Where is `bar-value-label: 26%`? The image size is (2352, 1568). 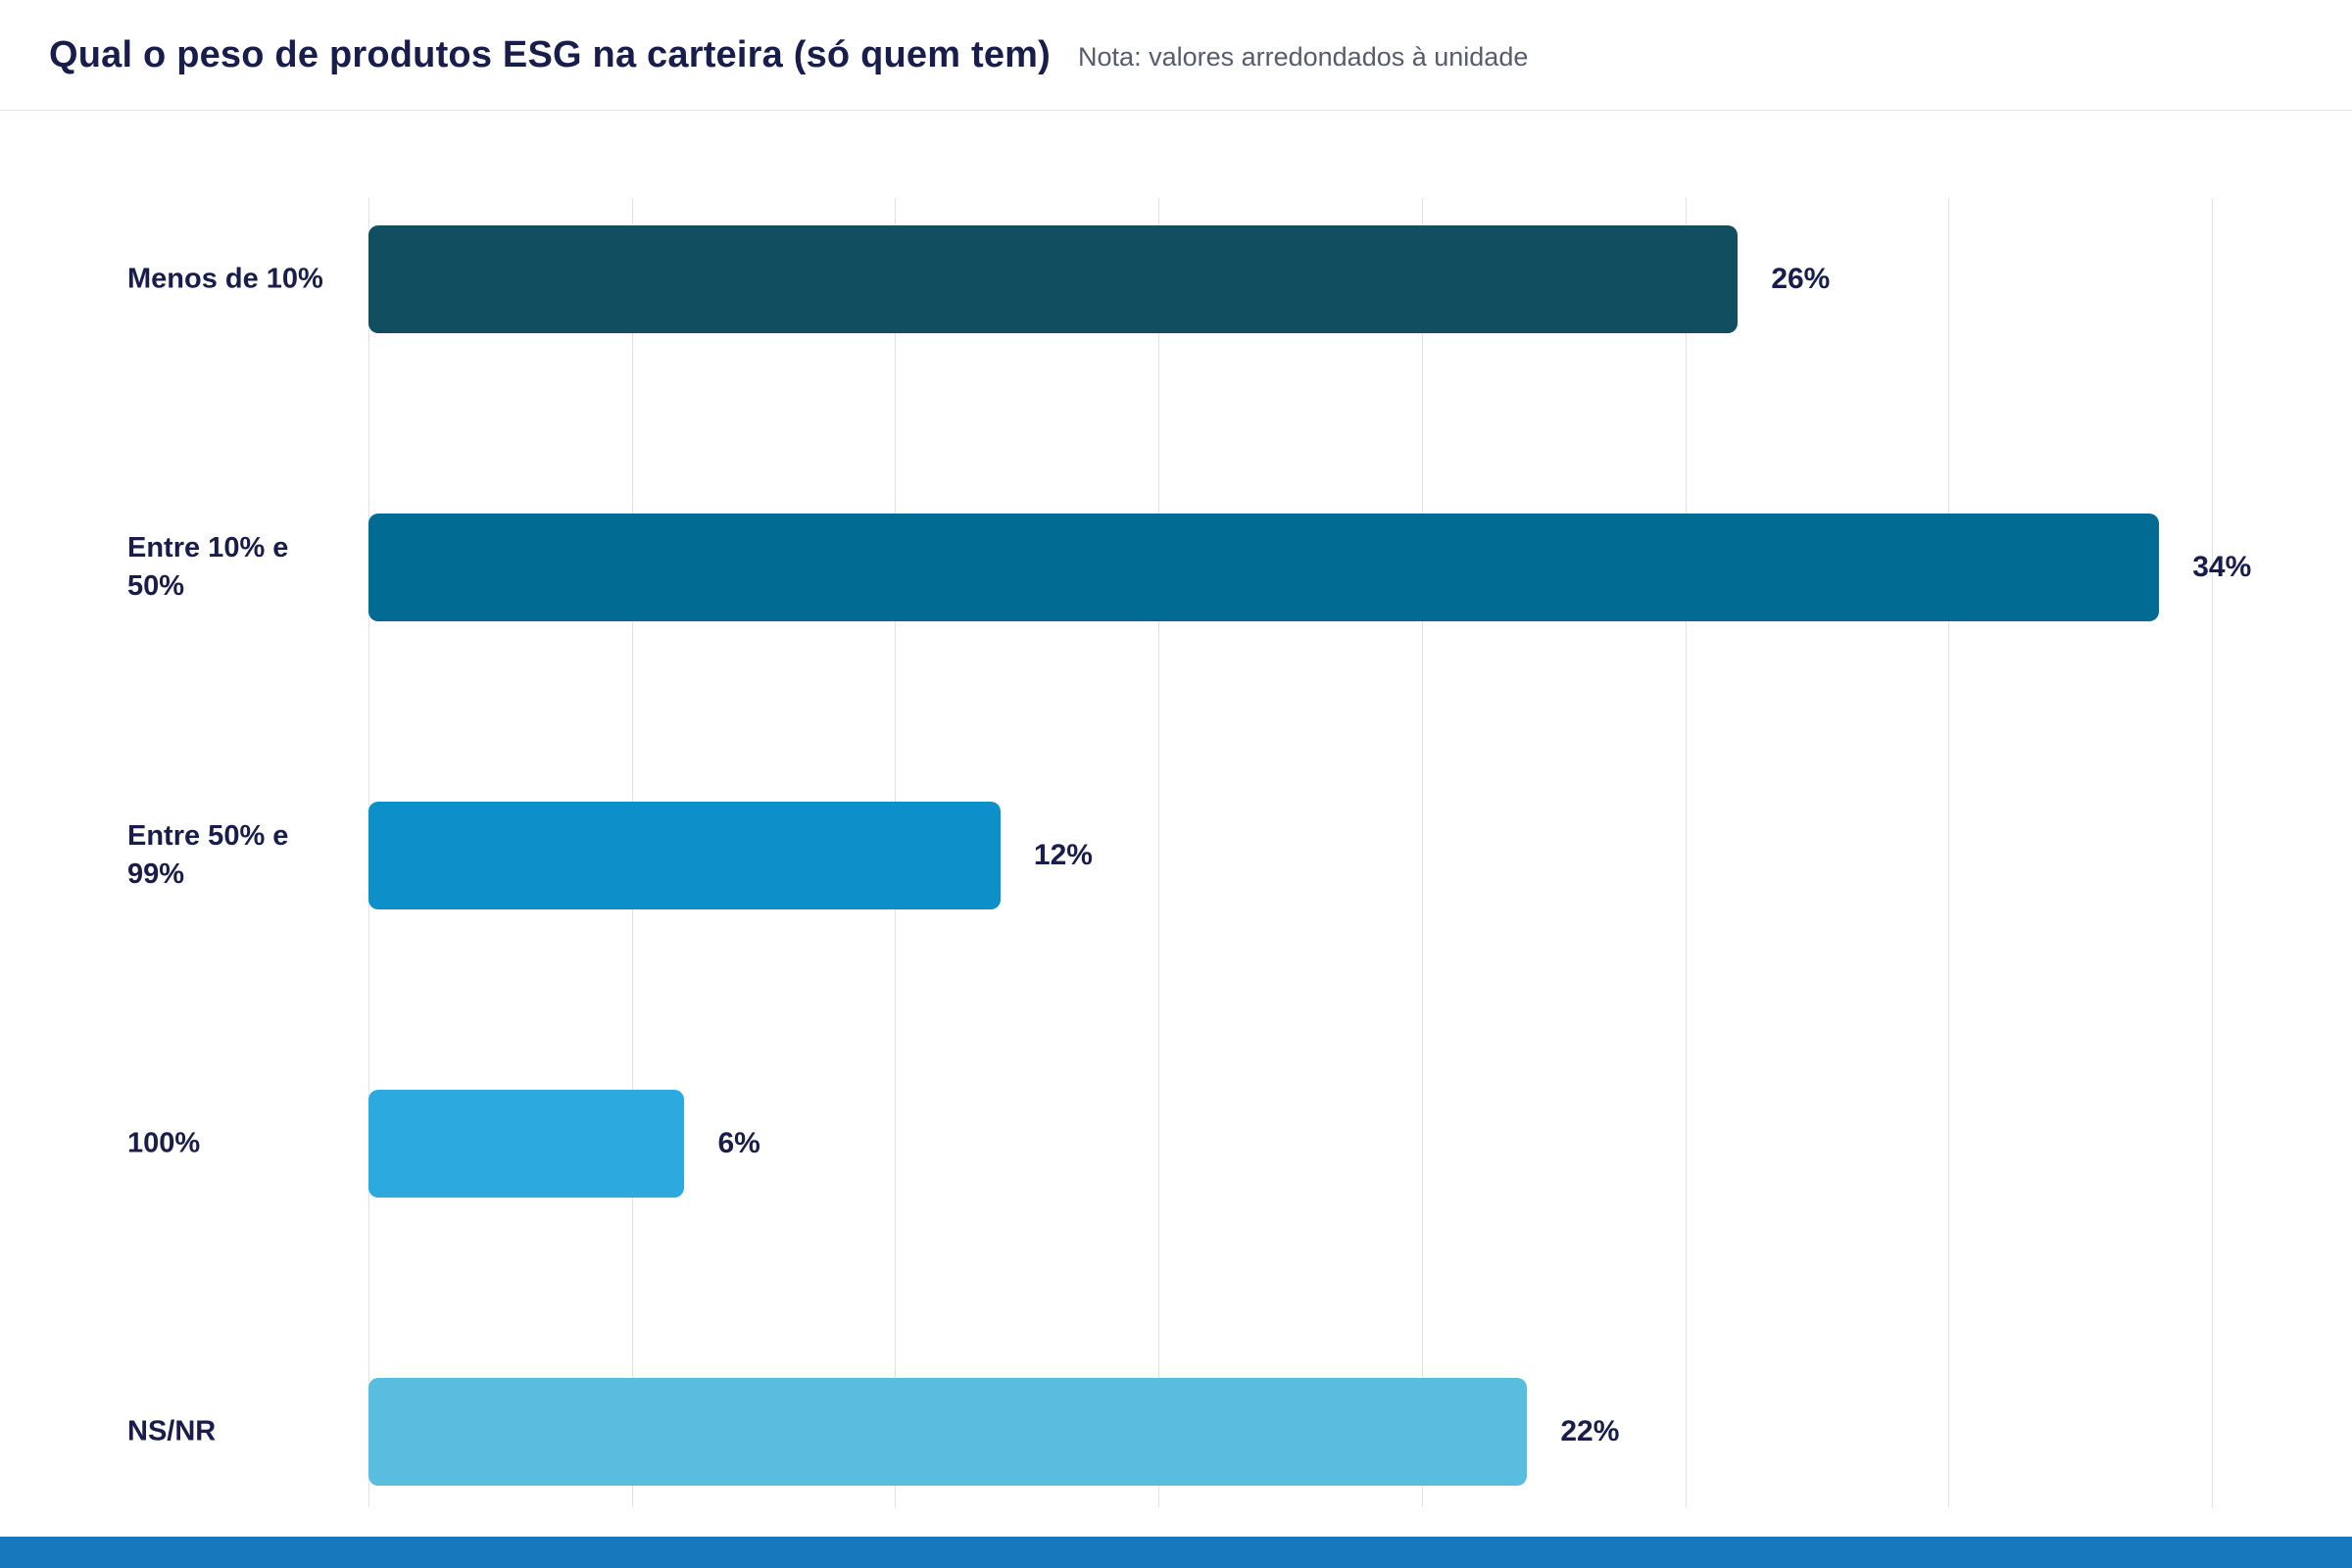
bar-value-label: 26% is located at coordinates (1801, 279).